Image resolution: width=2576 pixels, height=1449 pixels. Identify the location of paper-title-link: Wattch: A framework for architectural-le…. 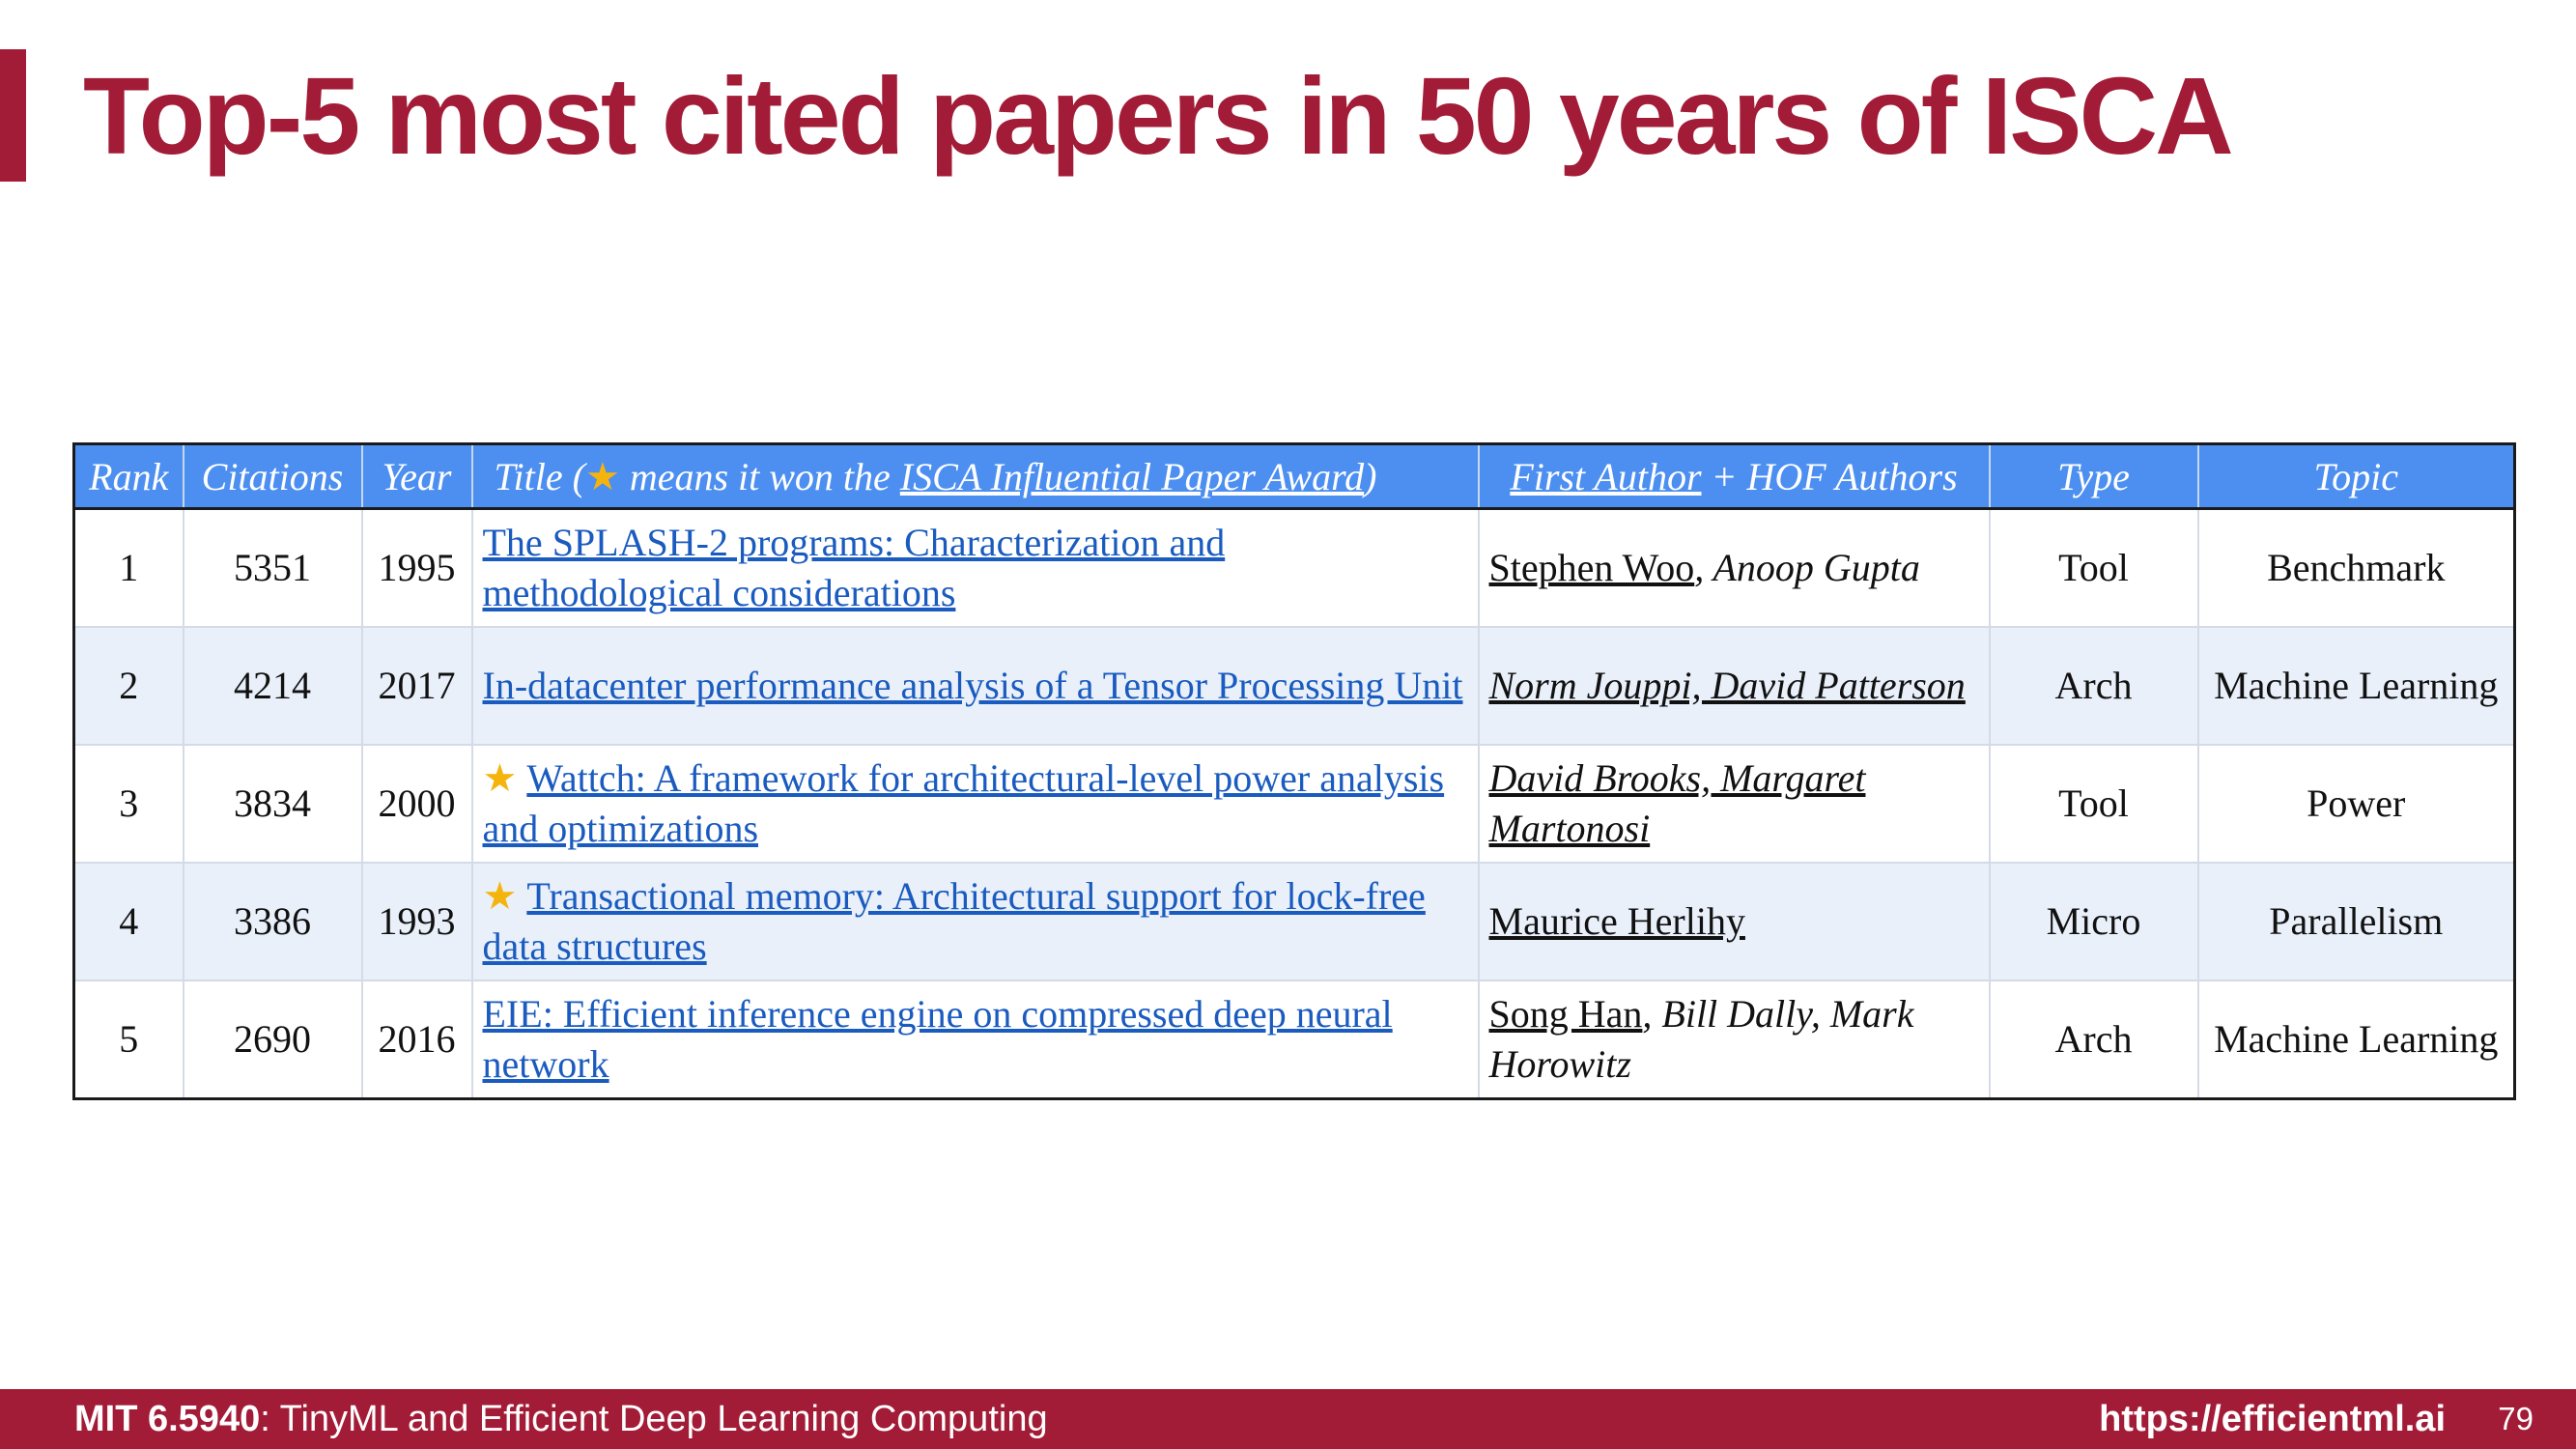
(963, 803).